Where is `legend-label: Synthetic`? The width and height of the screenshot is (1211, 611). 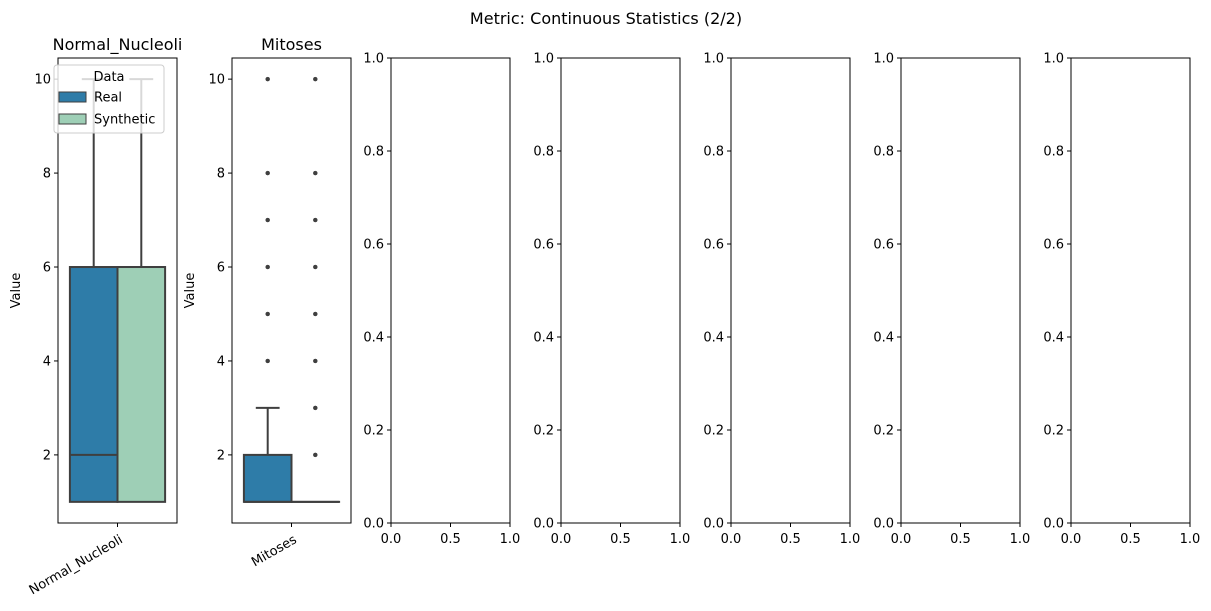 legend-label: Synthetic is located at coordinates (124, 120).